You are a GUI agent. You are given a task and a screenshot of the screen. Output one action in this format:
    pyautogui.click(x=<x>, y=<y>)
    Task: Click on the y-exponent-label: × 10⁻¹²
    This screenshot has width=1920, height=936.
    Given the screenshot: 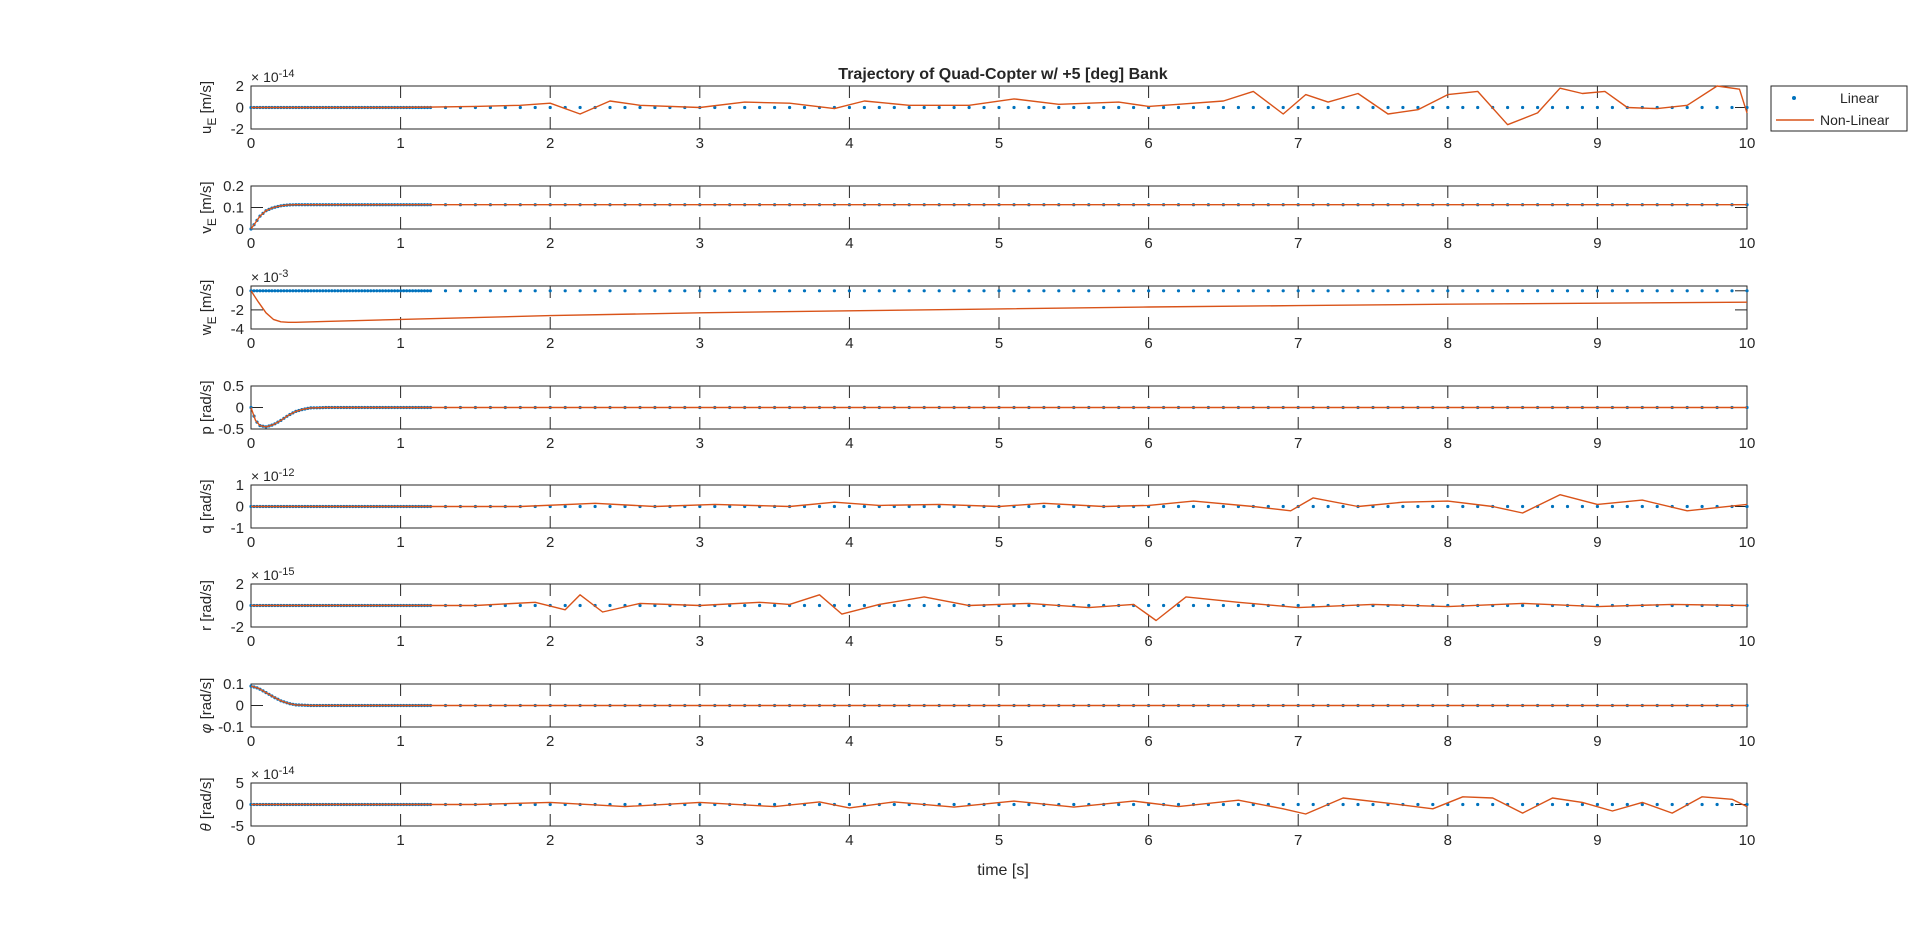 What is the action you would take?
    pyautogui.click(x=273, y=475)
    